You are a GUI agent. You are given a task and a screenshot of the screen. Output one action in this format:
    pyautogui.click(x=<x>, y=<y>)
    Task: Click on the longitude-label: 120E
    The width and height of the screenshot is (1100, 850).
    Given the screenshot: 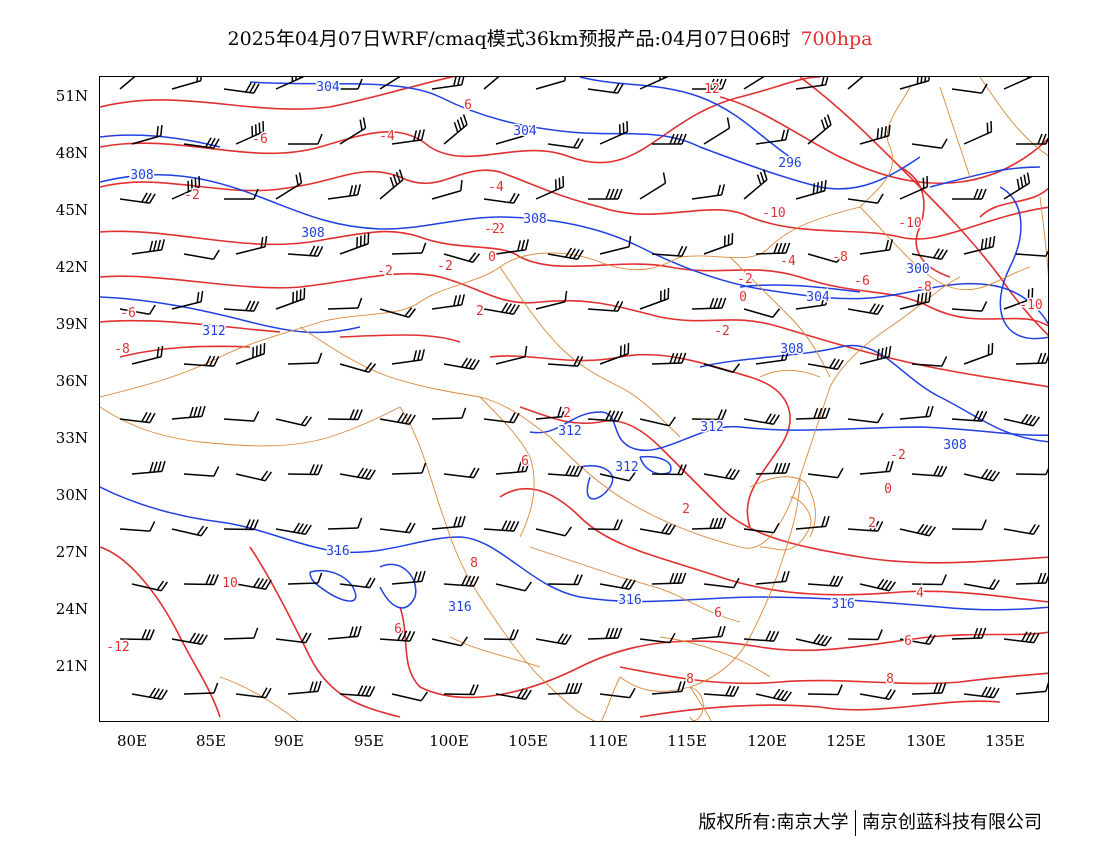 What is the action you would take?
    pyautogui.click(x=767, y=741)
    